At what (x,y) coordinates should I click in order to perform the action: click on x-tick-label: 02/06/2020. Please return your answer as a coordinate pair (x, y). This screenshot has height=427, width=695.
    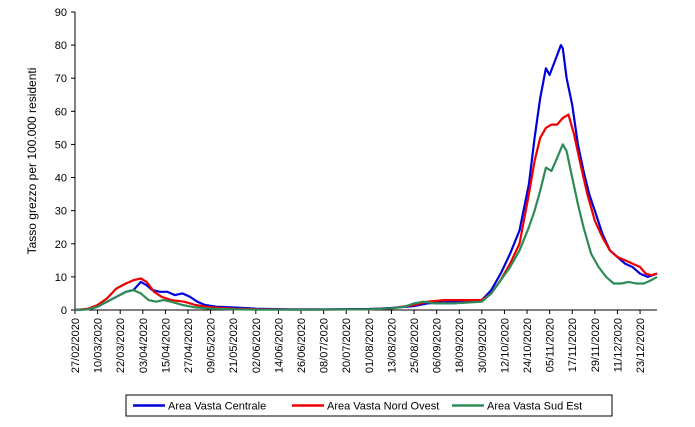
    Looking at the image, I should click on (257, 345).